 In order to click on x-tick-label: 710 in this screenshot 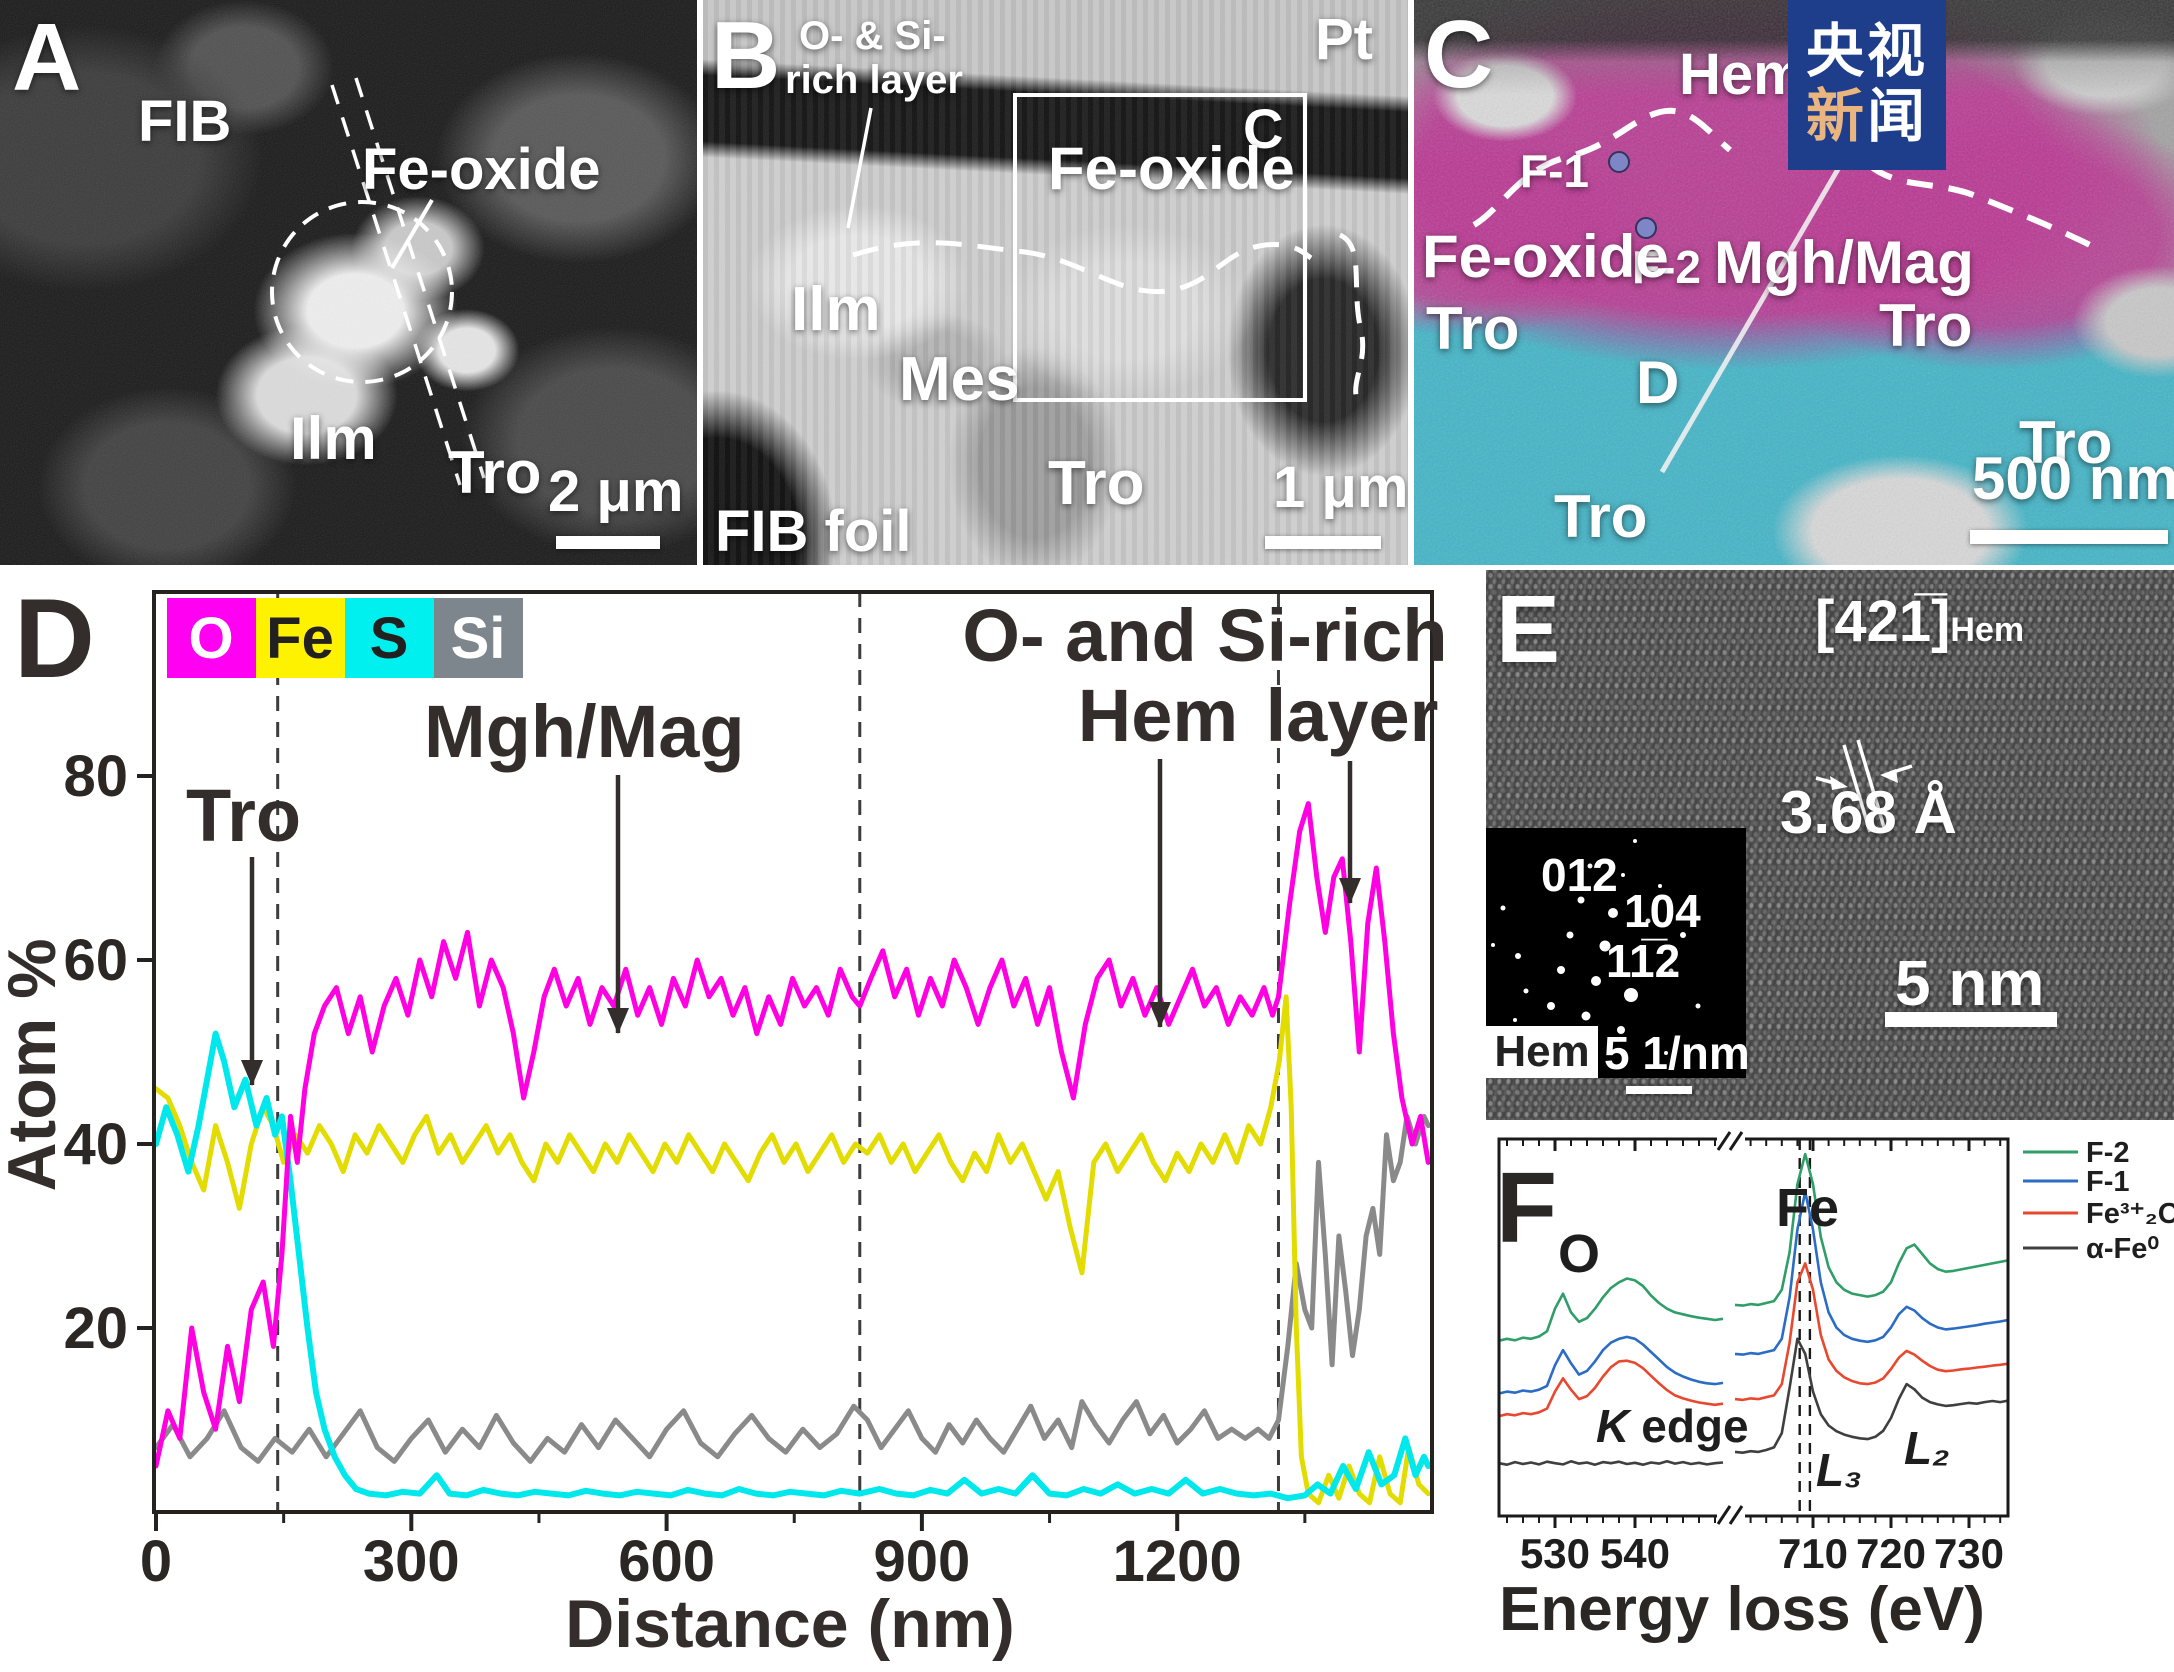, I will do `click(1813, 1553)`.